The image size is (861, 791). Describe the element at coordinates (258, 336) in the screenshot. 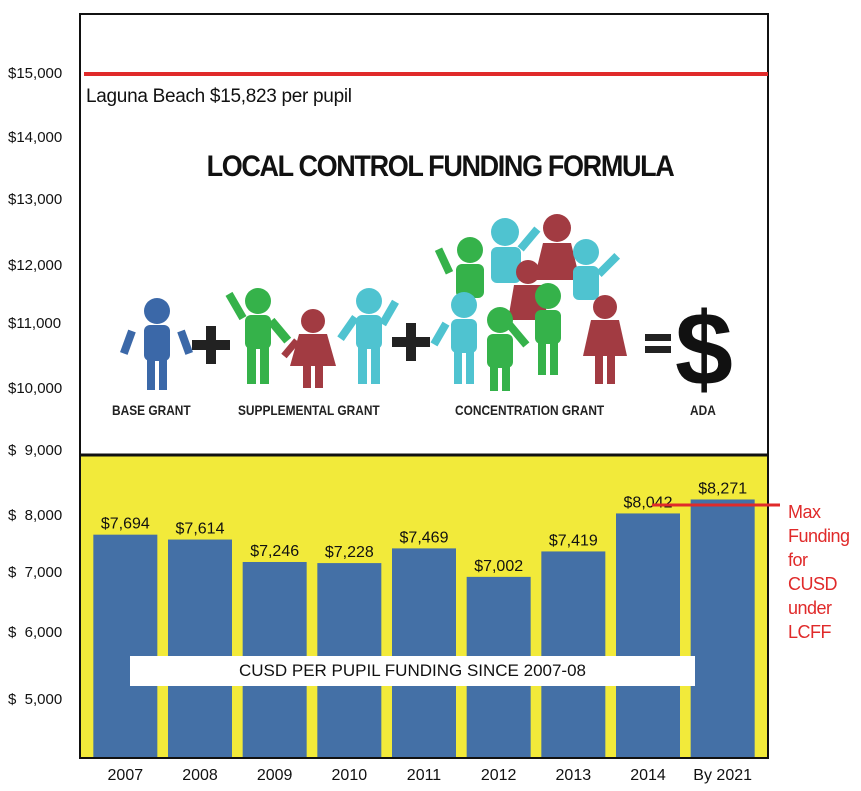

I see `green-figure-icon` at that location.